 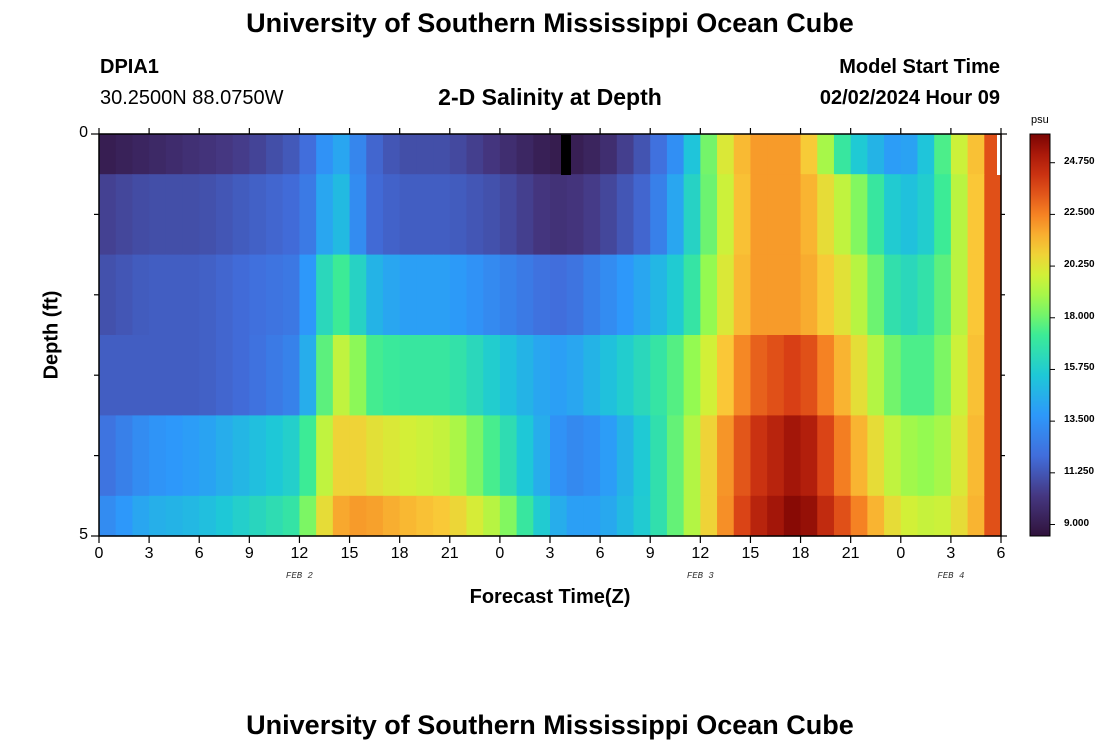 What do you see at coordinates (919, 67) in the screenshot?
I see `model-start-label: Model Start Time` at bounding box center [919, 67].